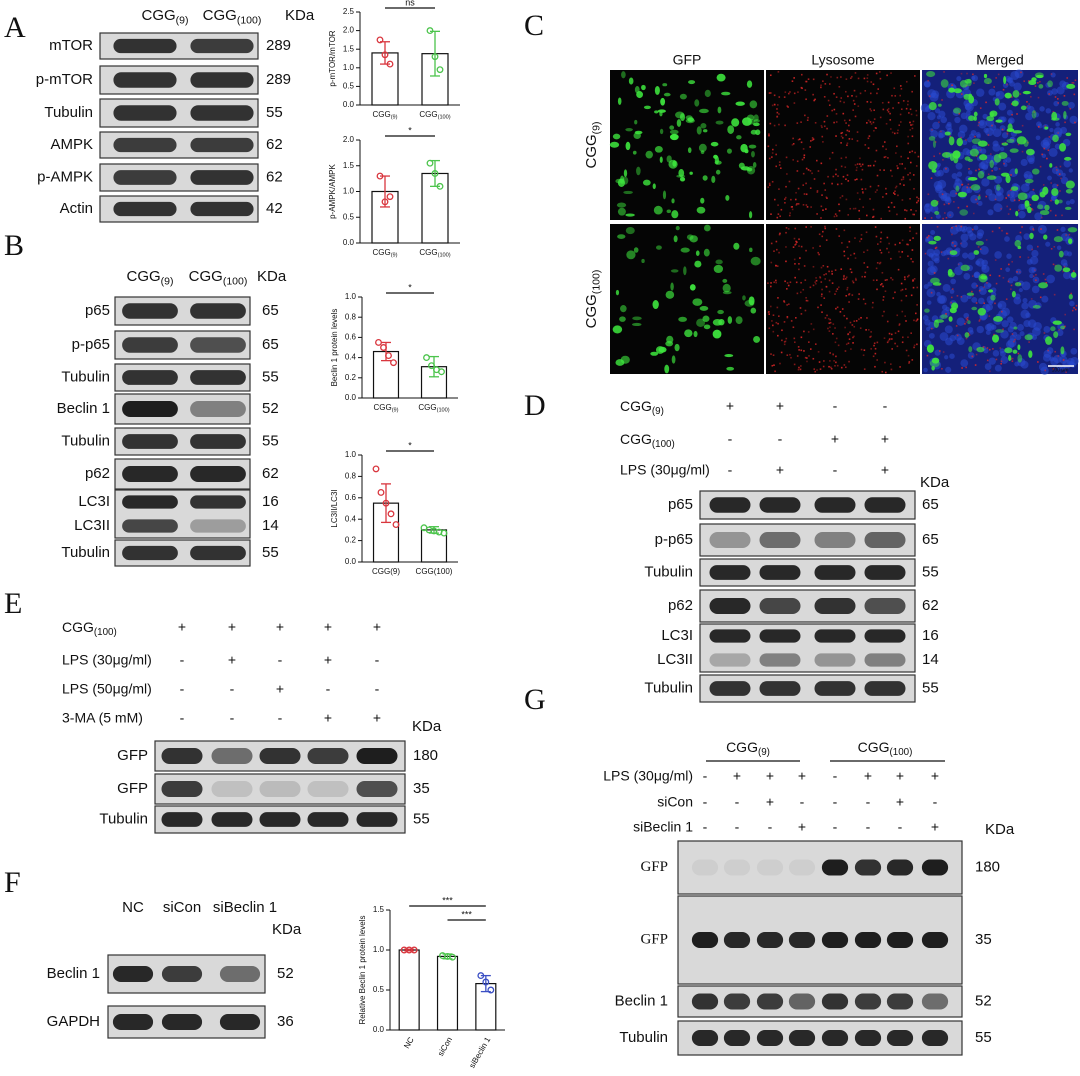 This screenshot has height=1076, width=1080. What do you see at coordinates (270, 310) in the screenshot?
I see `kda-value: 65` at bounding box center [270, 310].